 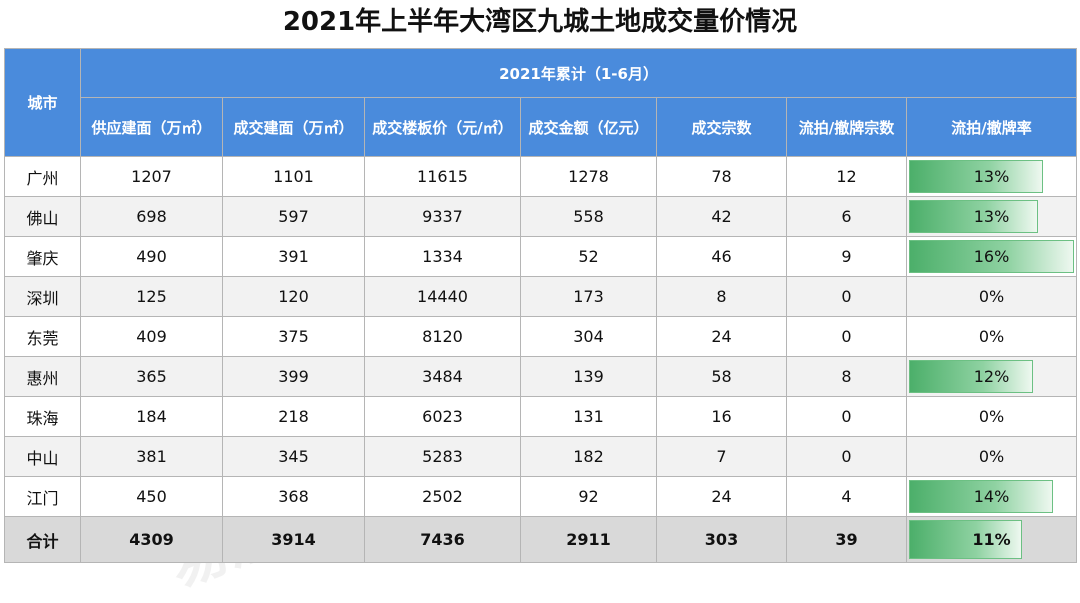 I want to click on cell-deal-area: 597, so click(x=293, y=216).